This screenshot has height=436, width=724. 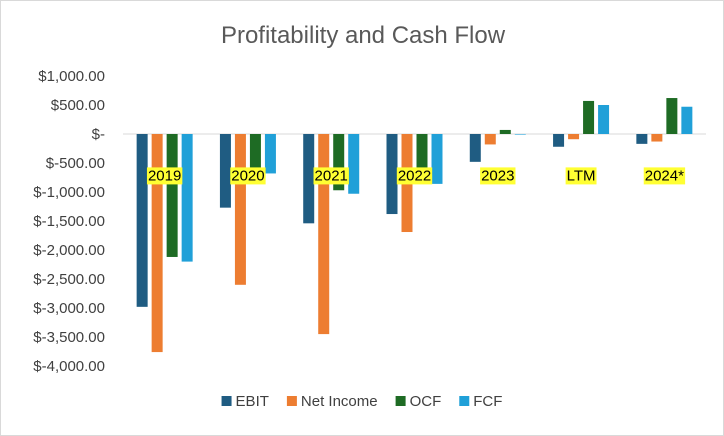 What do you see at coordinates (98, 134) in the screenshot?
I see `y-tick-label: $-` at bounding box center [98, 134].